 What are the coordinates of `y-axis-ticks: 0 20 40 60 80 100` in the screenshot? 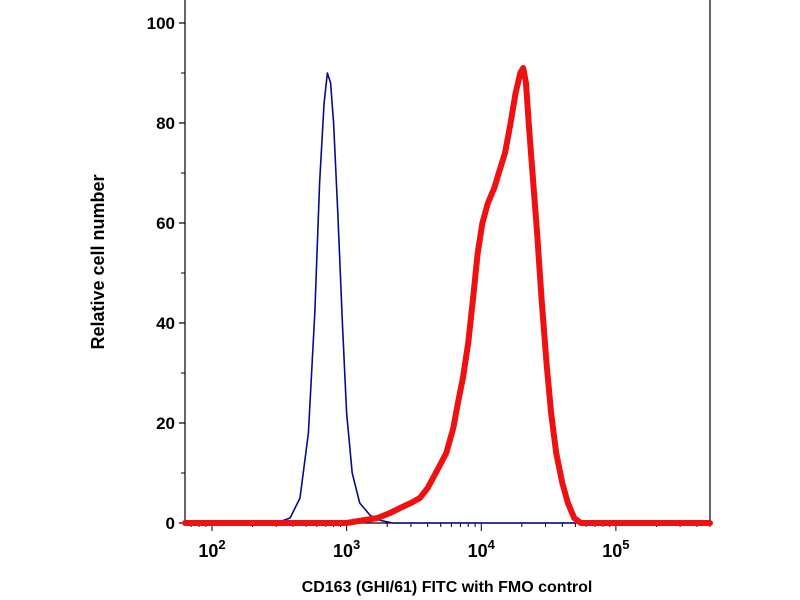 It's located at (166, 273).